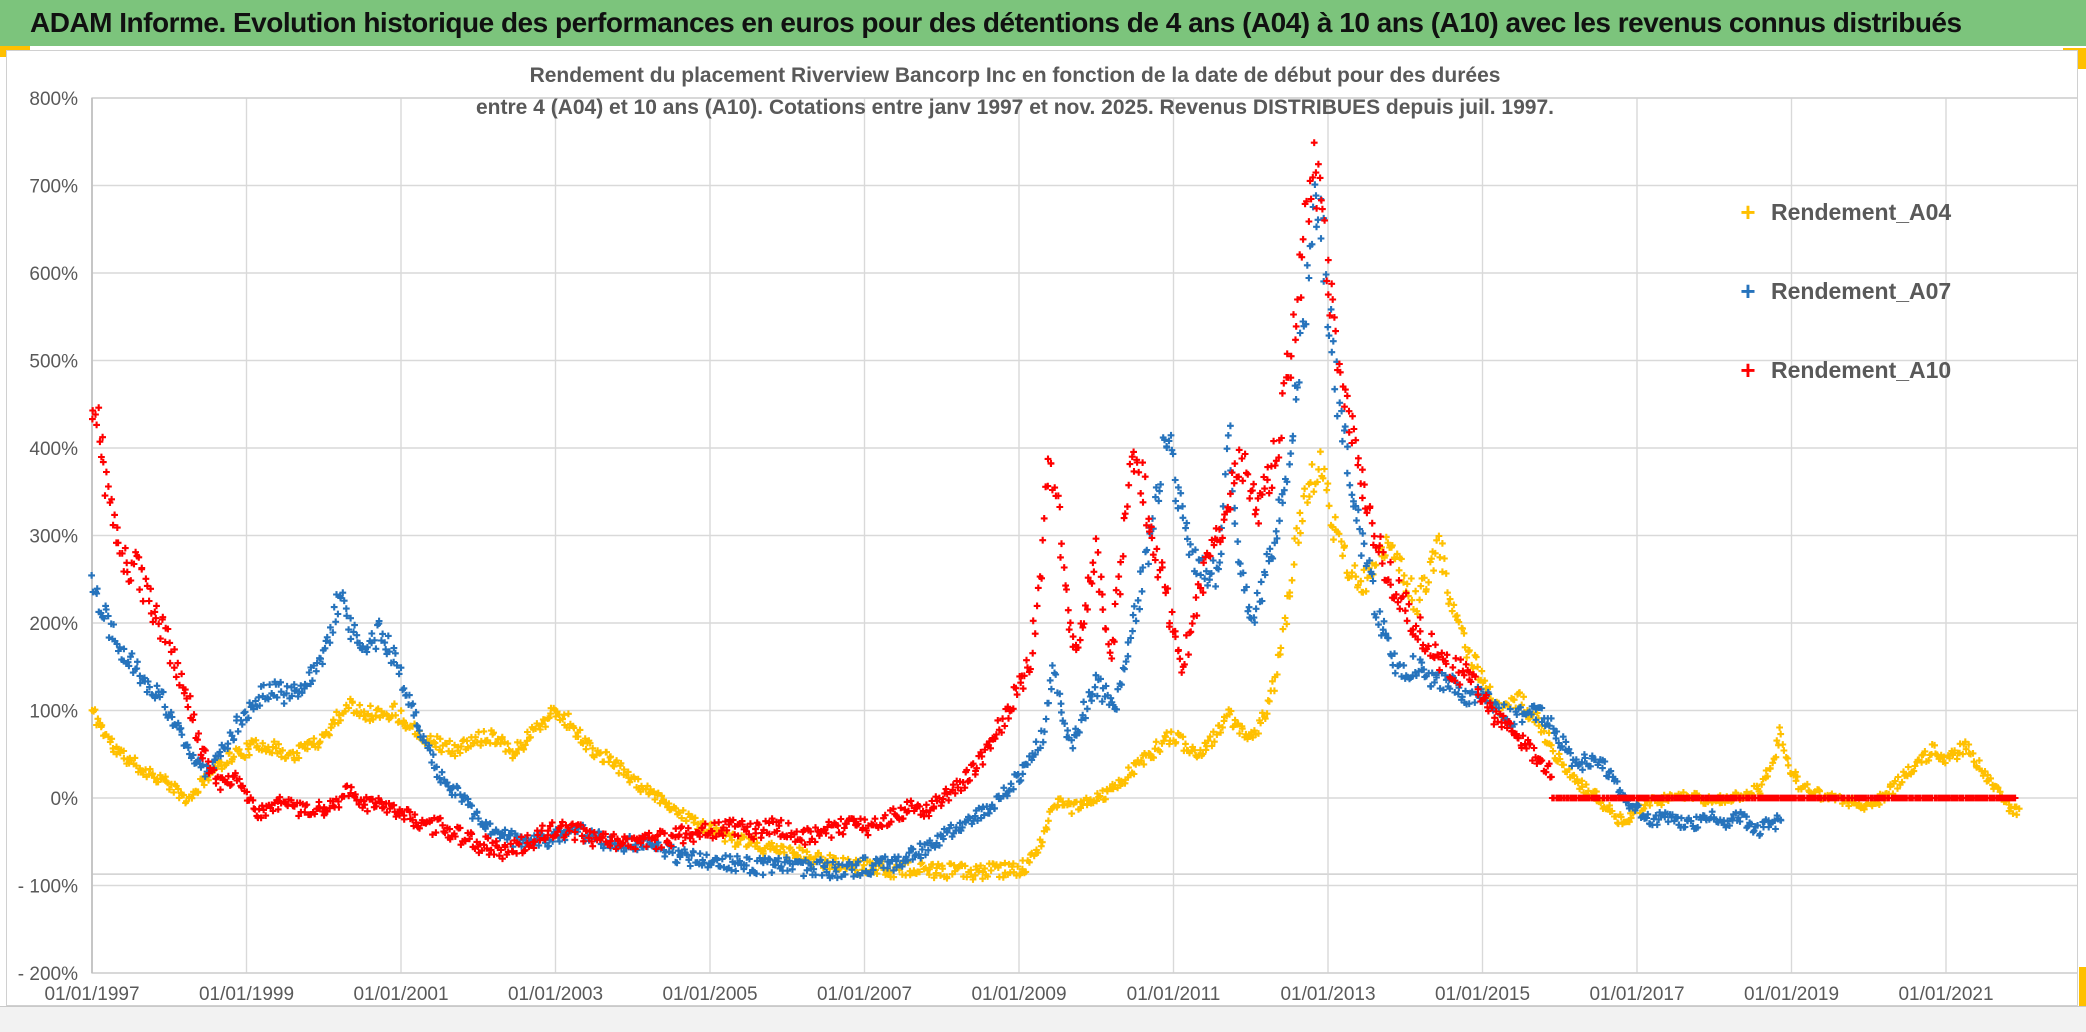 This screenshot has height=1032, width=2086. What do you see at coordinates (53, 712) in the screenshot?
I see `svg-text: 100%` at bounding box center [53, 712].